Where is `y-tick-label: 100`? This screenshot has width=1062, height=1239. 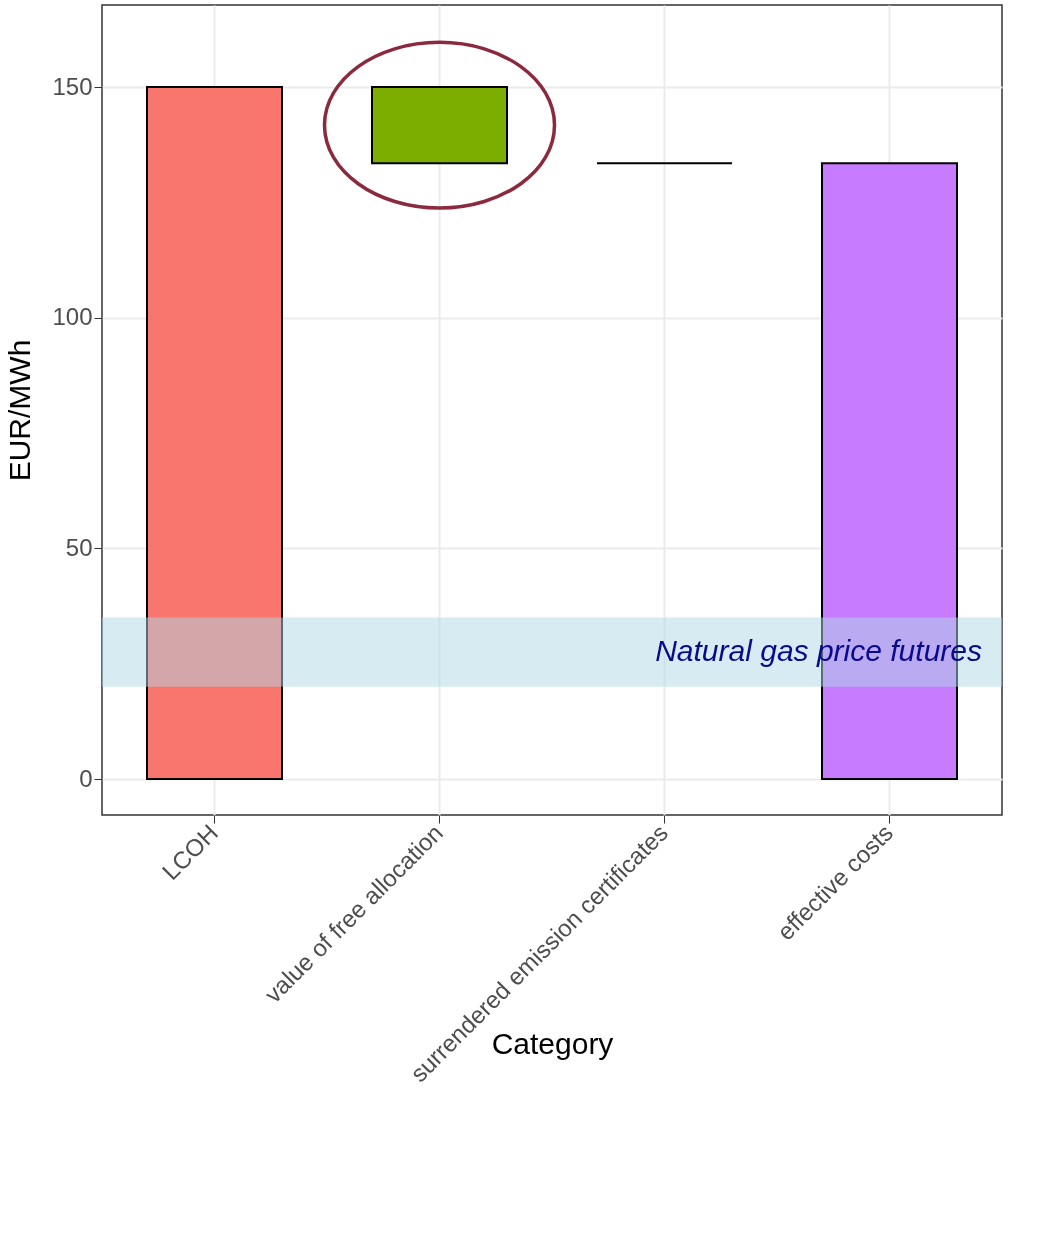
y-tick-label: 100 is located at coordinates (72, 317).